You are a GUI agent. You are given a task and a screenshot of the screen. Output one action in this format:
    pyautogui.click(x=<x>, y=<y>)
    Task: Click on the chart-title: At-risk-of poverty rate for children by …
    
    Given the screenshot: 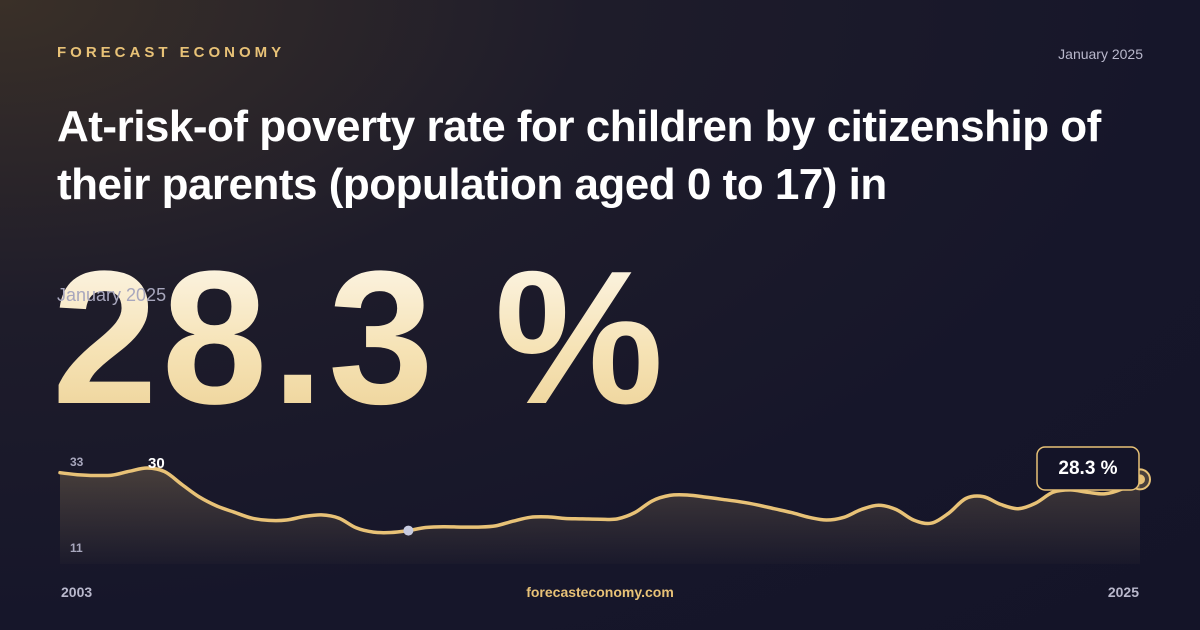 What is the action you would take?
    pyautogui.click(x=579, y=155)
    